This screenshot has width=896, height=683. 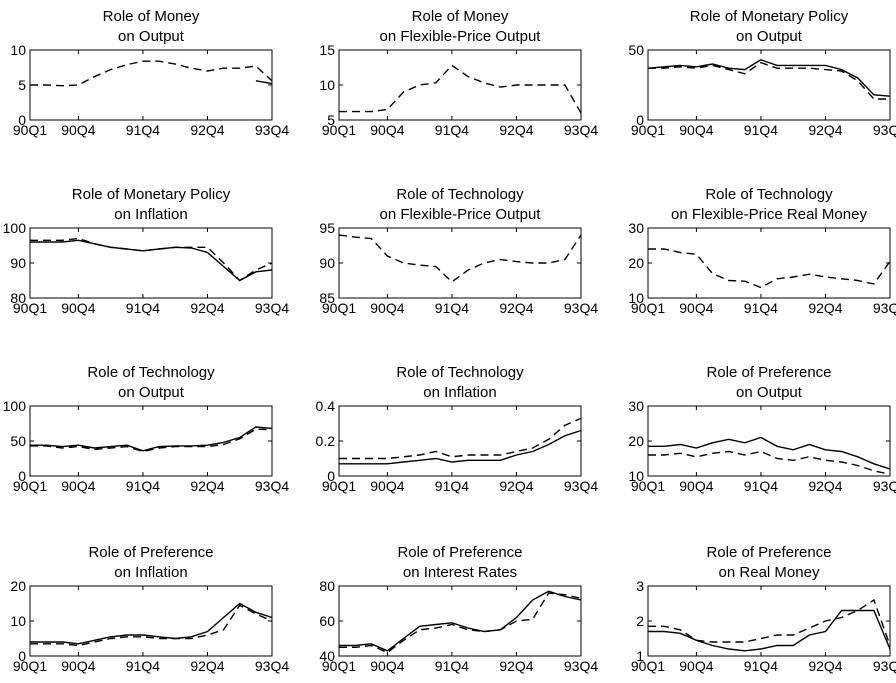 What do you see at coordinates (640, 586) in the screenshot?
I see `y-tick-label: 3` at bounding box center [640, 586].